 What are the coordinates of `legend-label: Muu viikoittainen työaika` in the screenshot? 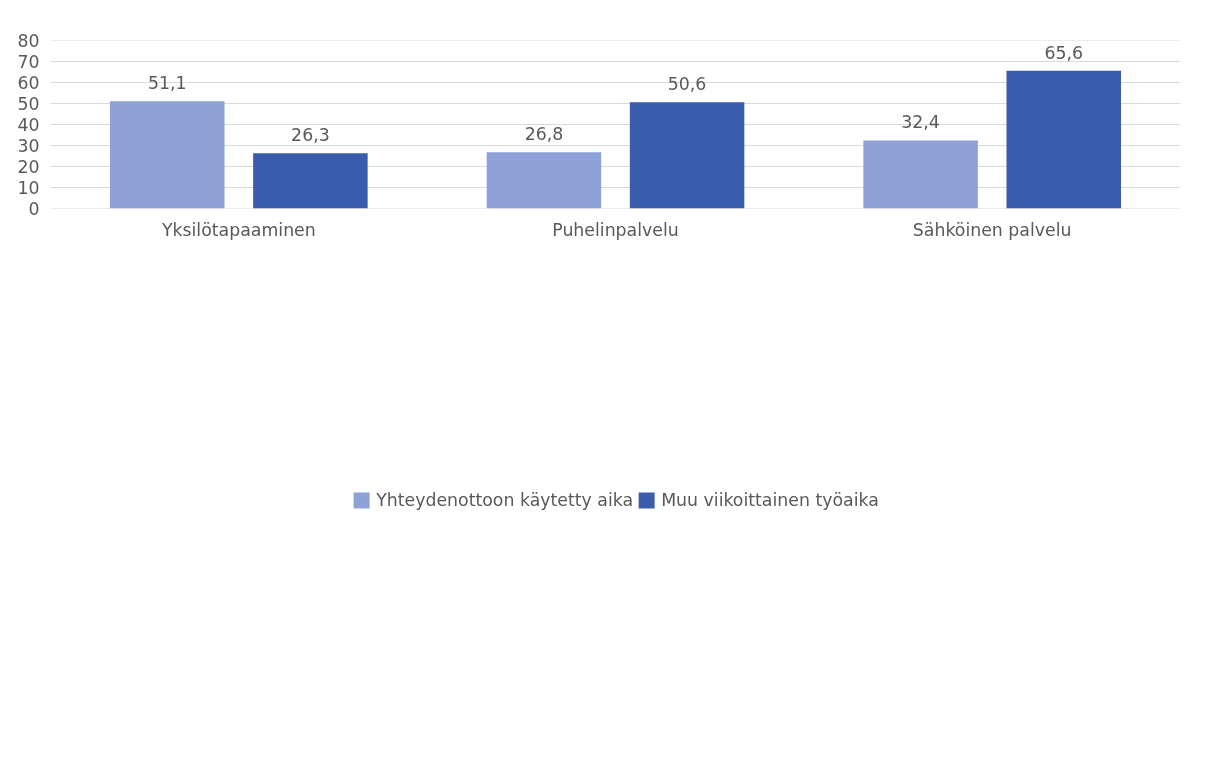 It's located at (770, 500).